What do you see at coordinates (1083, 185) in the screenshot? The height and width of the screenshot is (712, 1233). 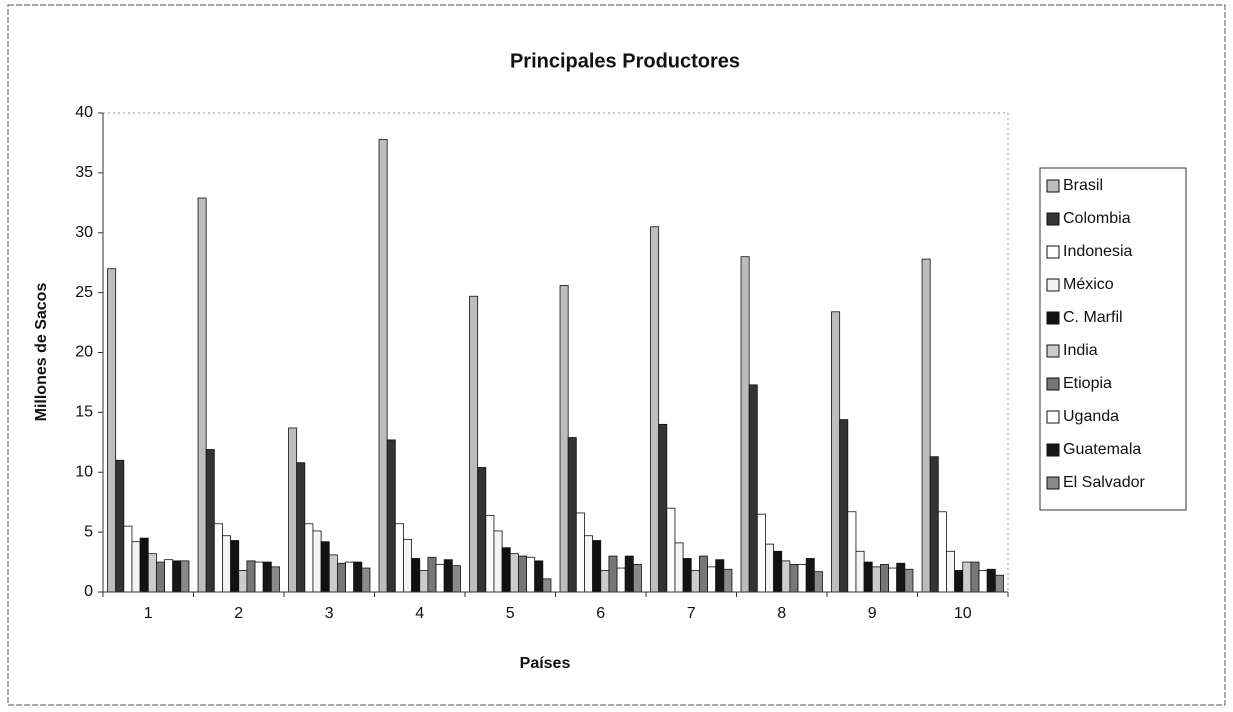 I see `legend-label: Brasil` at bounding box center [1083, 185].